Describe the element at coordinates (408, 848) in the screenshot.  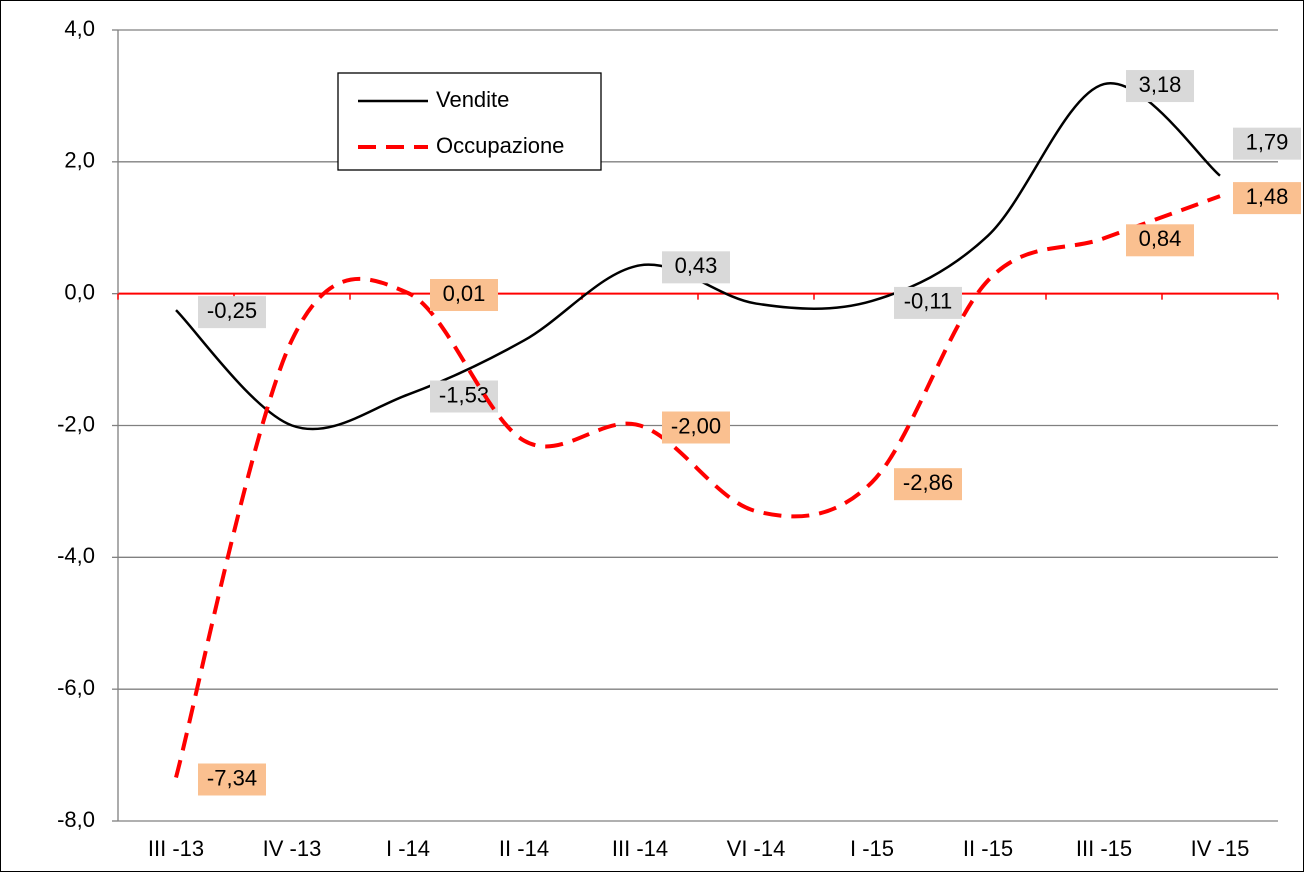
I see `x-tick-label: I -14` at that location.